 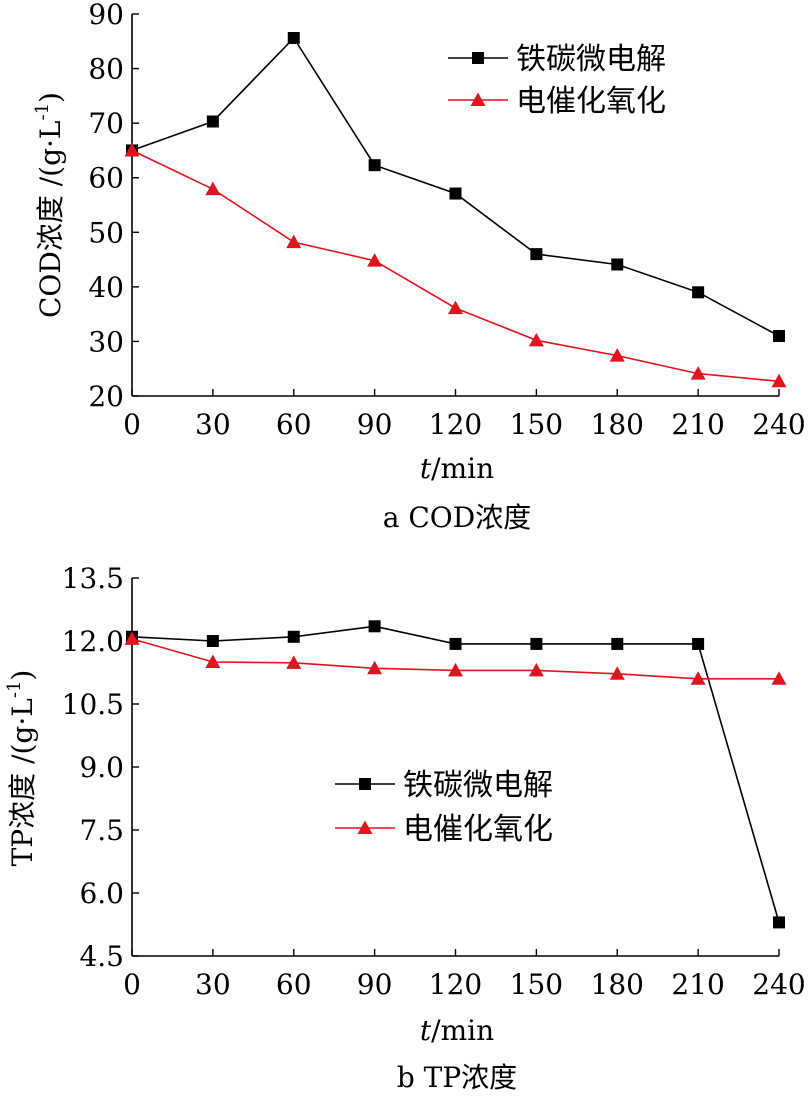 What do you see at coordinates (106, 69) in the screenshot?
I see `chart-a-y-tick-label: 80` at bounding box center [106, 69].